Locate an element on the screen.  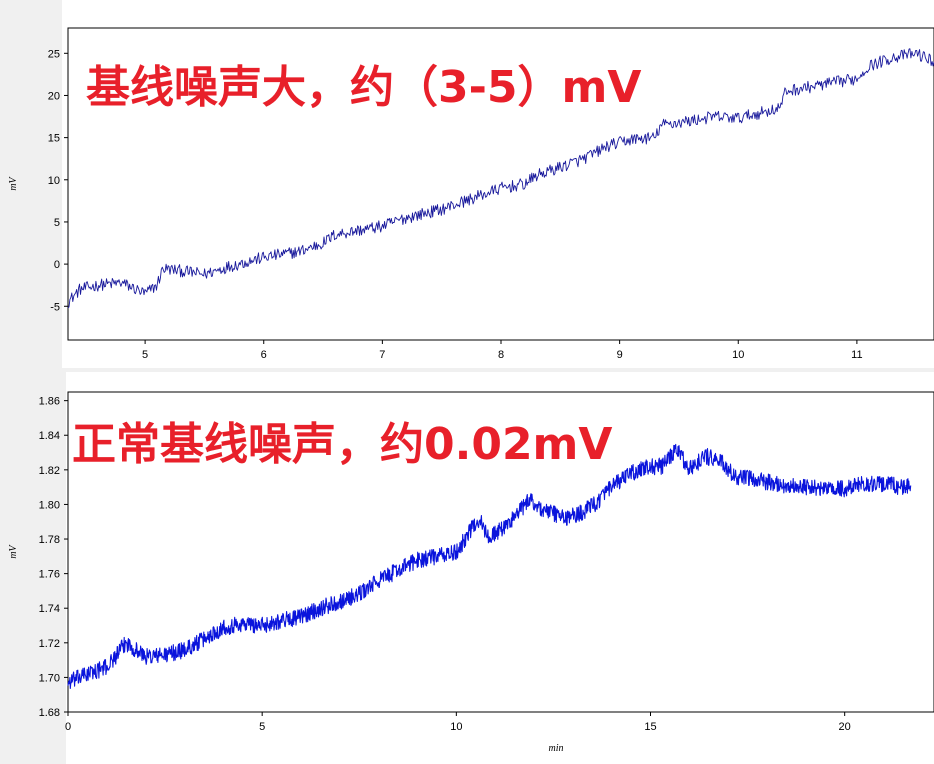
y-tick-label: 1.78 is located at coordinates (49, 540).